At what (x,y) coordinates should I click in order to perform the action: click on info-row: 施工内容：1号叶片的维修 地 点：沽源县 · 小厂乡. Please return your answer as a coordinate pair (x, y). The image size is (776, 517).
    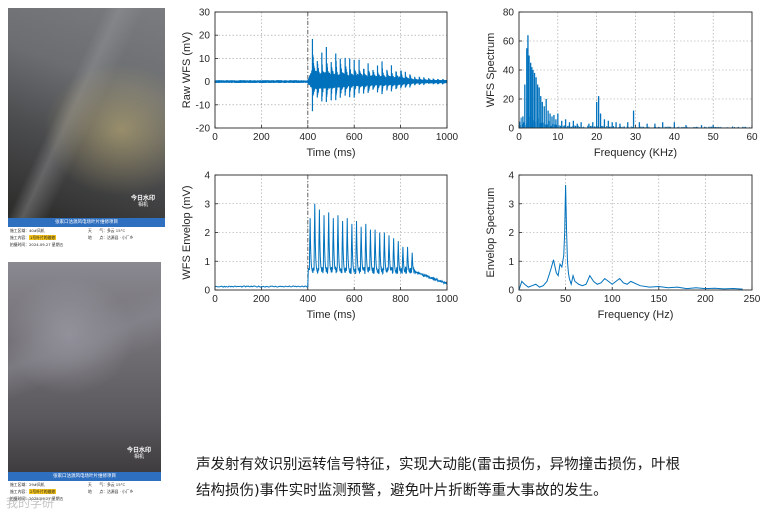
    Looking at the image, I should click on (86, 237).